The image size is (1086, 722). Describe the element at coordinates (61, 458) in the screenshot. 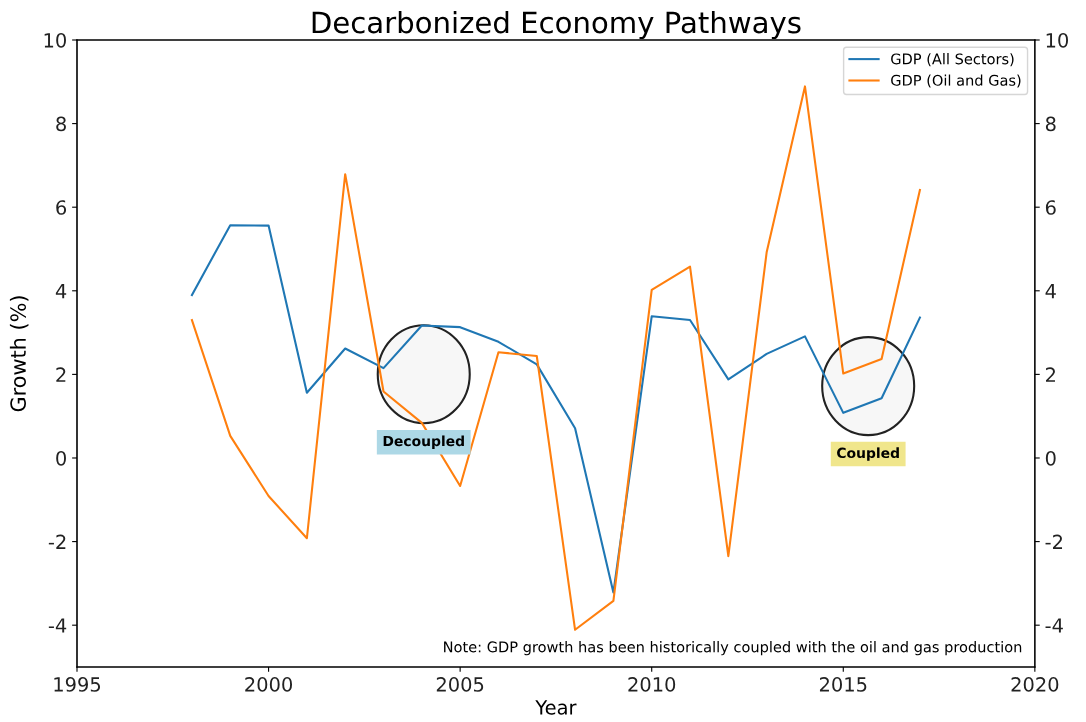

I see `y-tick-label: 0` at that location.